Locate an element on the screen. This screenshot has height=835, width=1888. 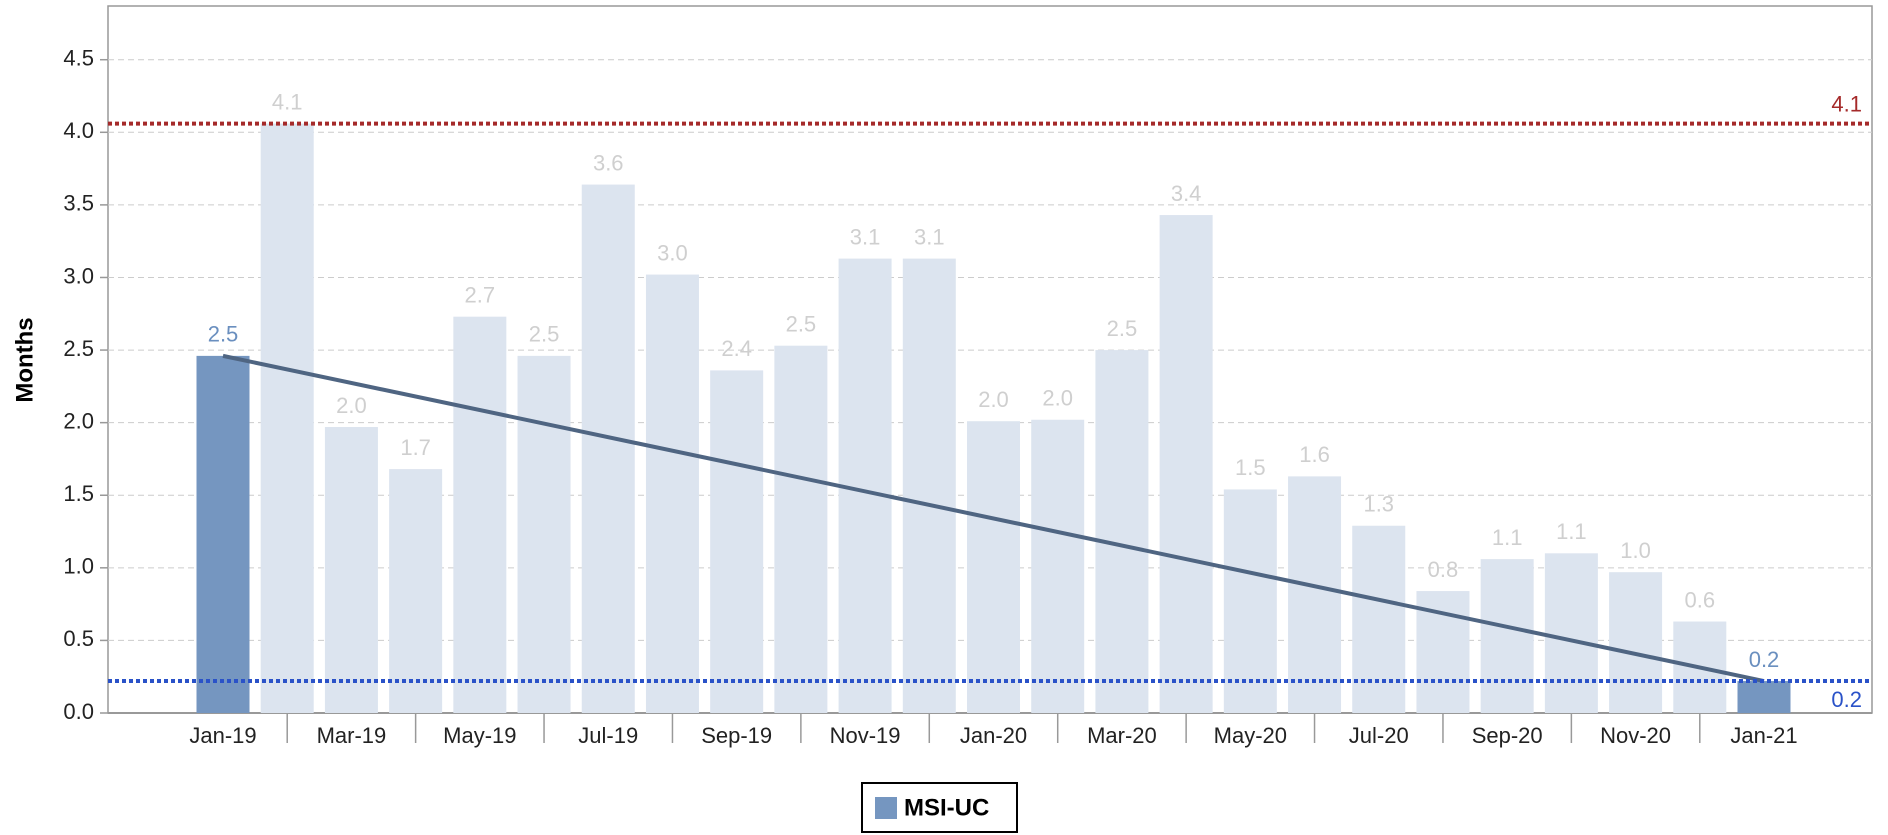
data-label: 0.2 is located at coordinates (1764, 659).